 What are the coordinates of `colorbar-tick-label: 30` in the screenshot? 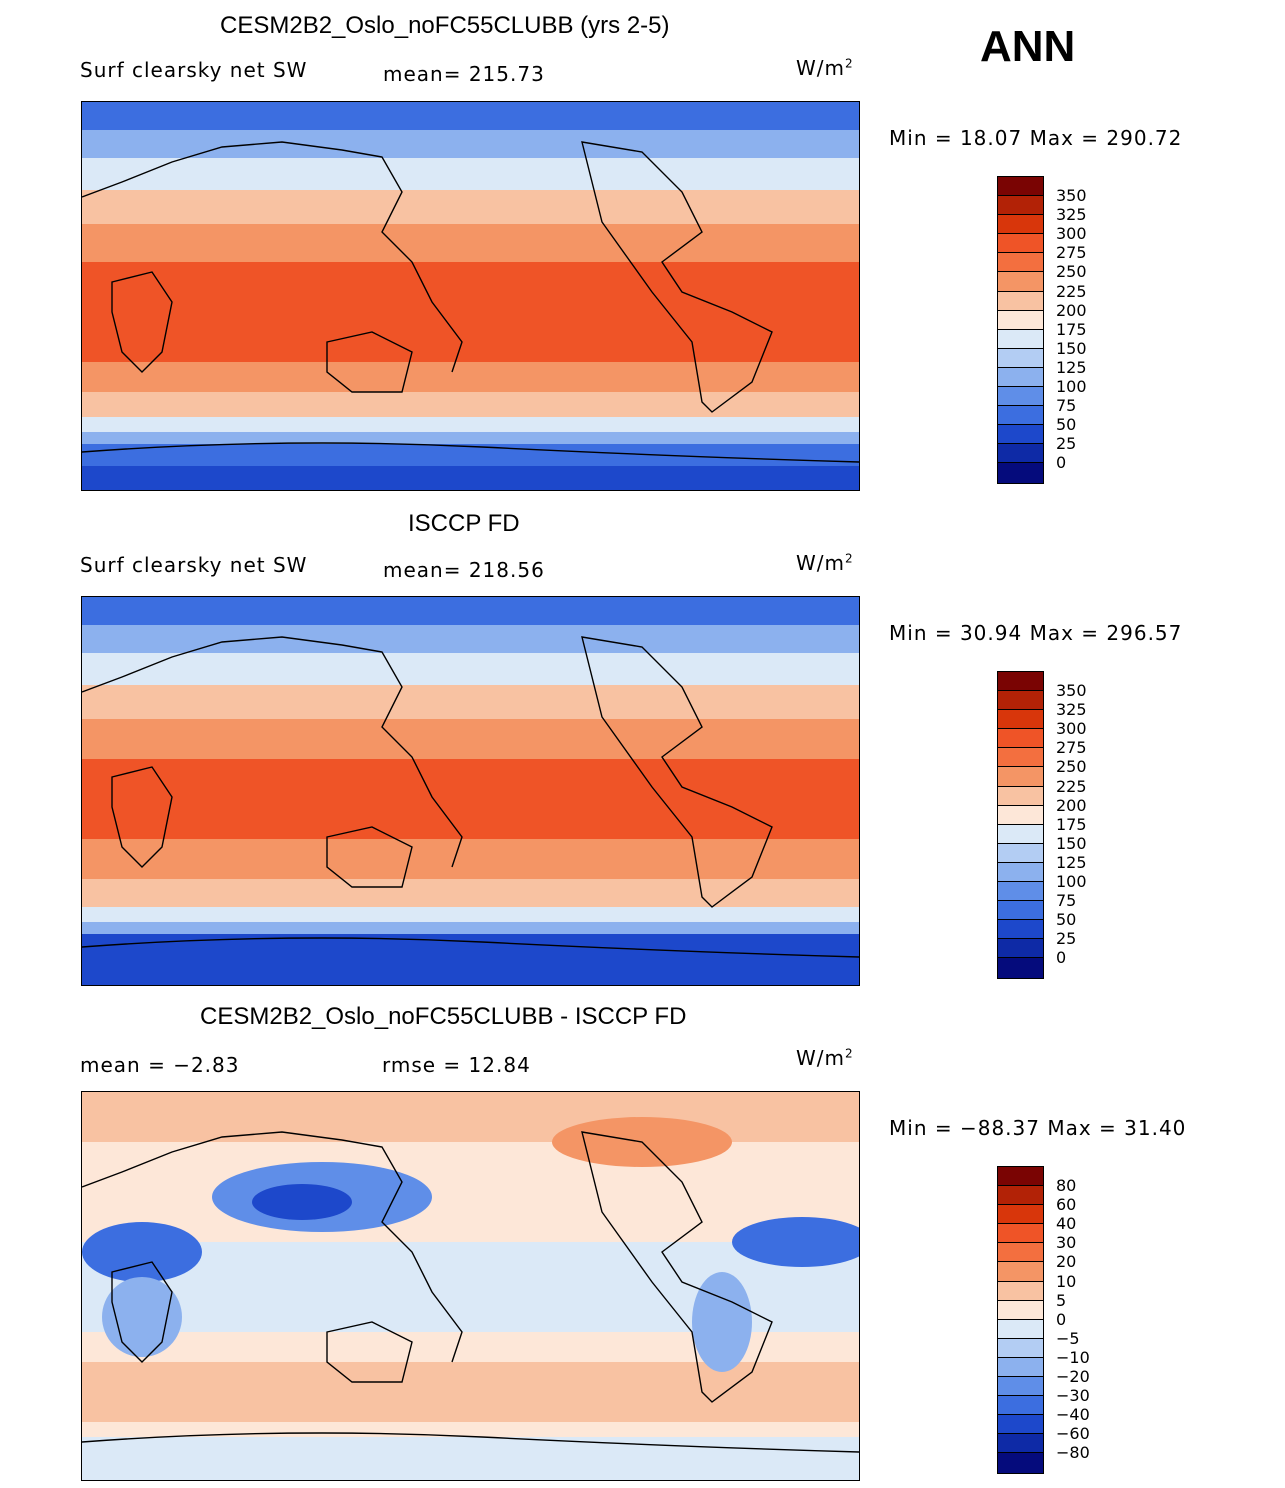 It's located at (1066, 1243).